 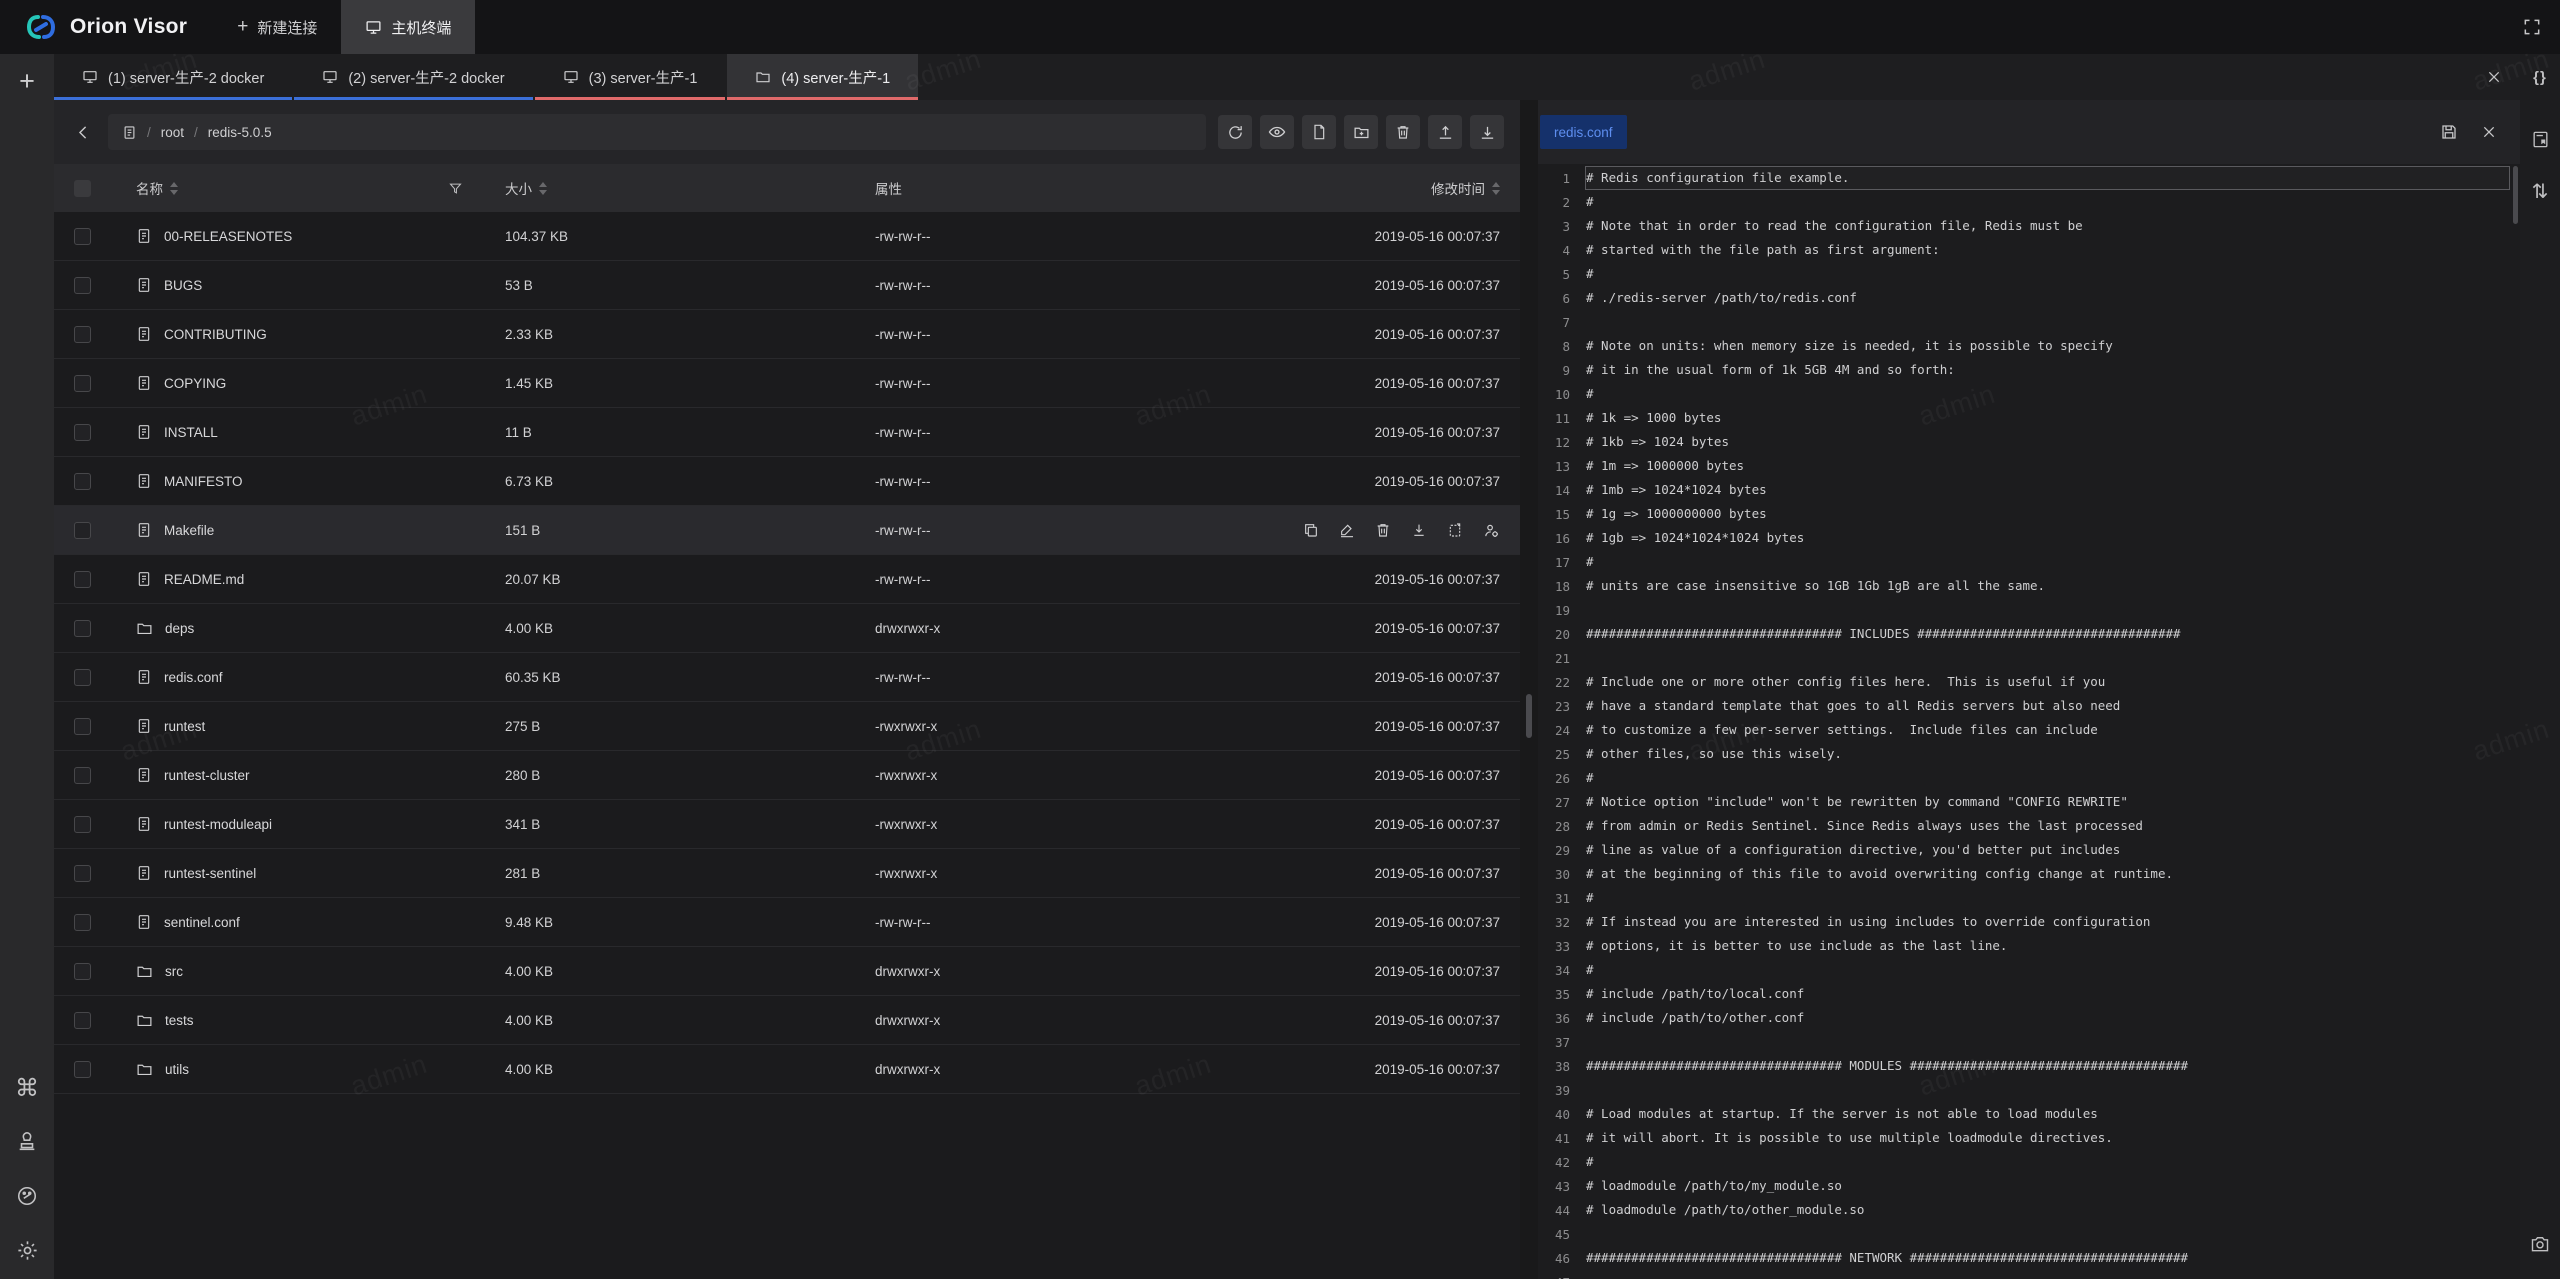 I want to click on column-header-size: 大小, so click(x=690, y=188).